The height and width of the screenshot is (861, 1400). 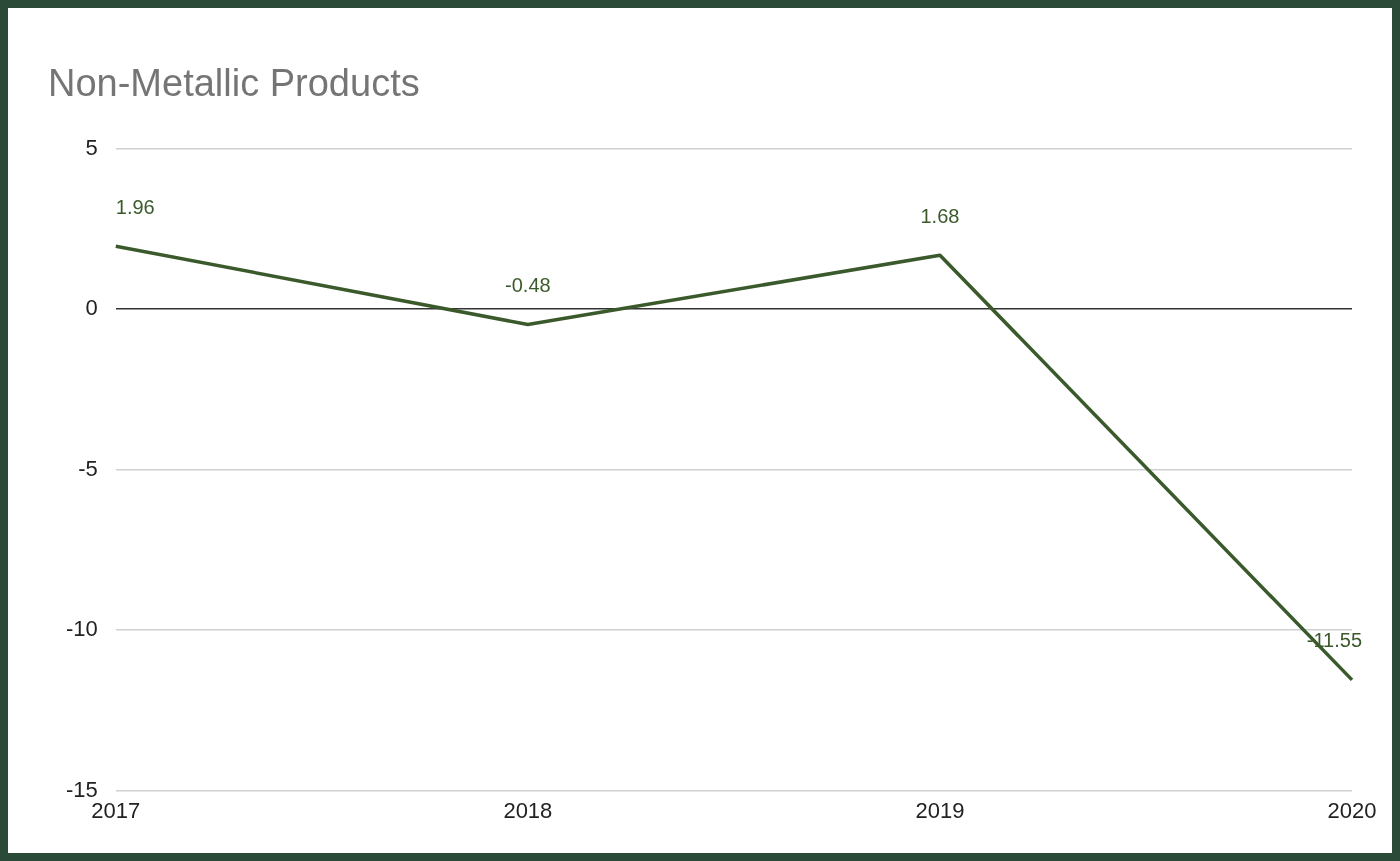 What do you see at coordinates (1352, 810) in the screenshot?
I see `x-tick-label: 2020` at bounding box center [1352, 810].